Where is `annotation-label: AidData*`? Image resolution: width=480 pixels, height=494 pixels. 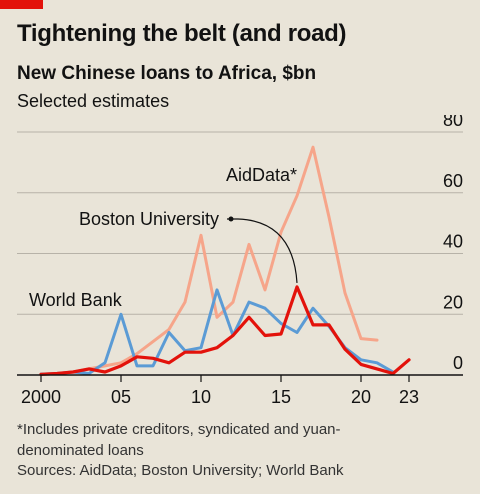
annotation-label: AidData* is located at coordinates (261, 175).